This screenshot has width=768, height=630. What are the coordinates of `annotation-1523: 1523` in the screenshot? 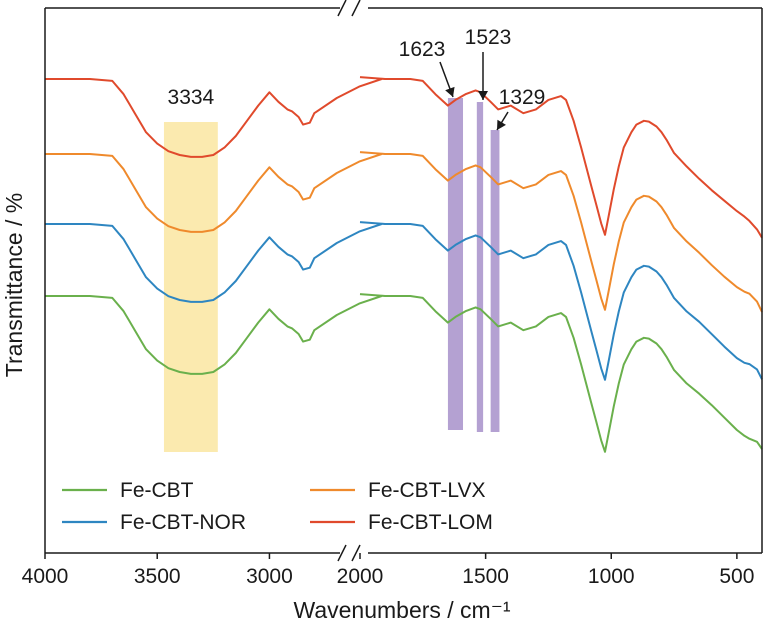 It's located at (488, 37).